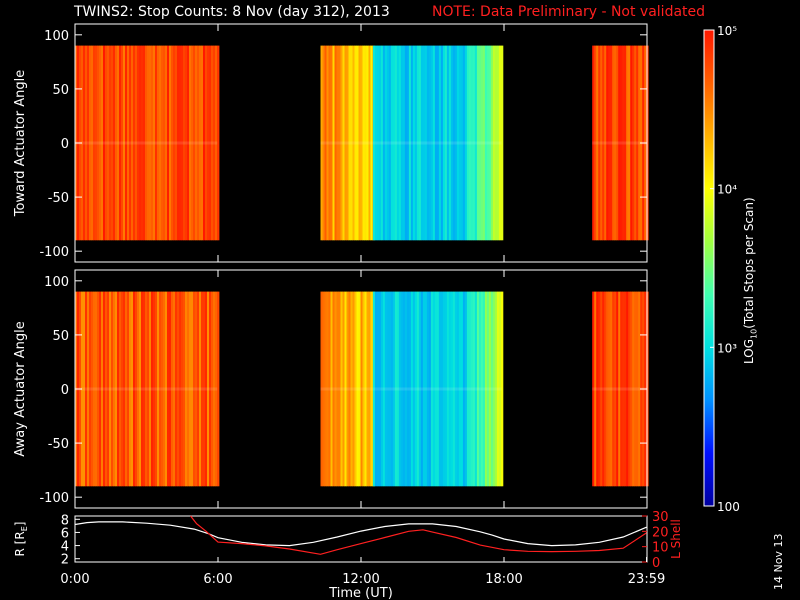 Image resolution: width=800 pixels, height=600 pixels. What do you see at coordinates (65, 560) in the screenshot?
I see `left-tick-label: 2` at bounding box center [65, 560].